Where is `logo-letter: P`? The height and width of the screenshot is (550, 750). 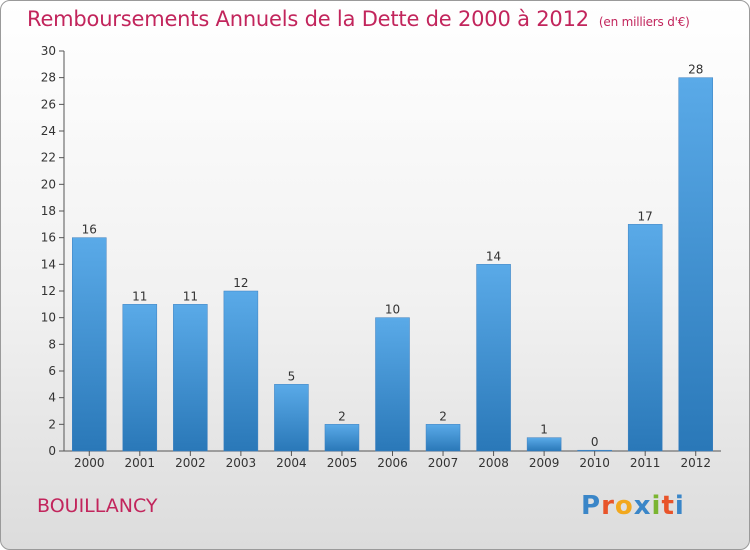 logo-letter: P is located at coordinates (591, 506).